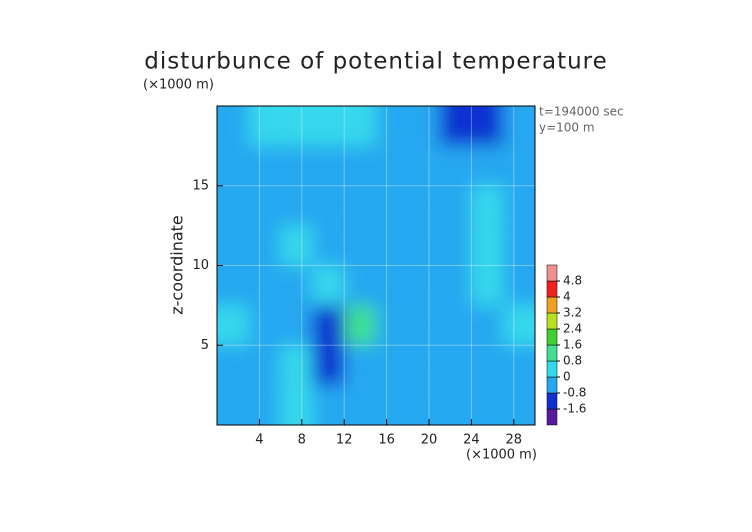 This screenshot has width=752, height=532. What do you see at coordinates (572, 281) in the screenshot?
I see `colorbar-label: 4.8` at bounding box center [572, 281].